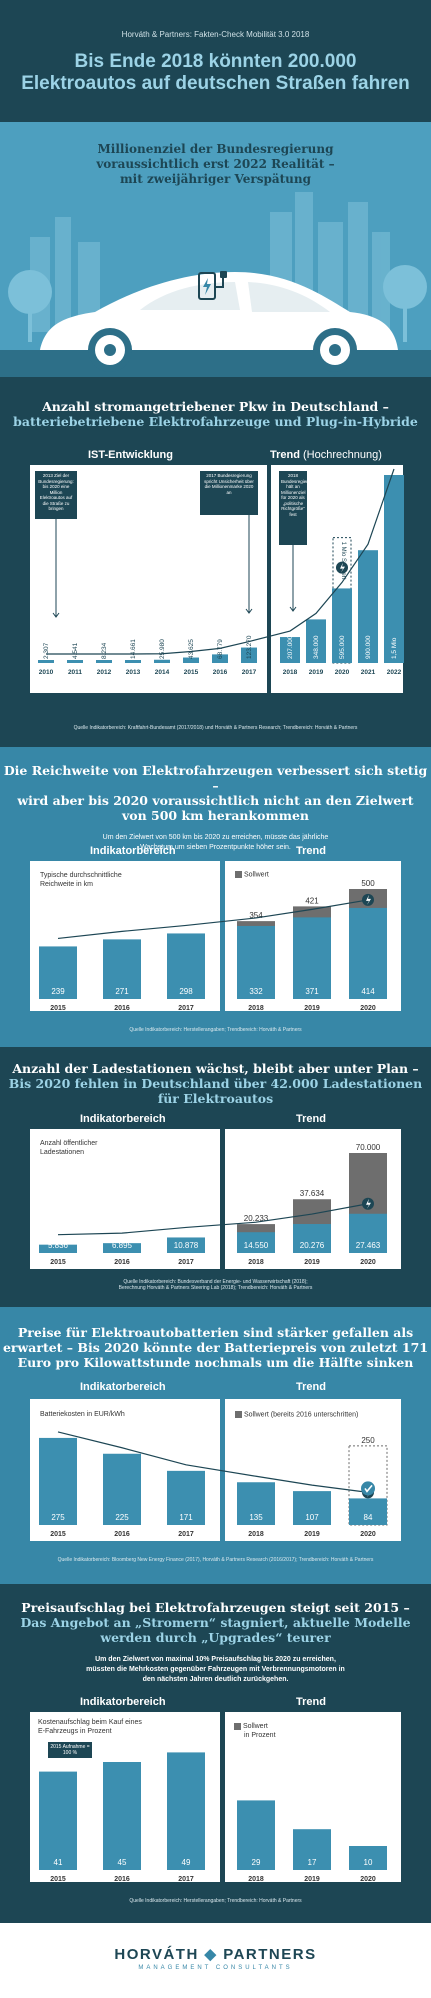 This screenshot has width=431, height=1998. What do you see at coordinates (368, 1517) in the screenshot?
I see `value-label-2020: 84` at bounding box center [368, 1517].